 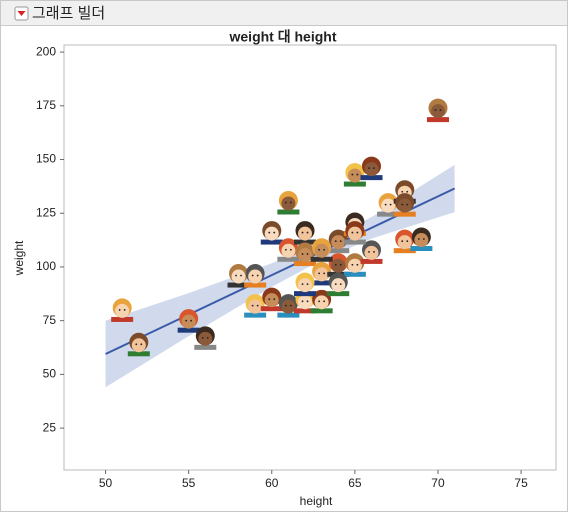 I want to click on x-tick-label: 75, so click(x=521, y=483).